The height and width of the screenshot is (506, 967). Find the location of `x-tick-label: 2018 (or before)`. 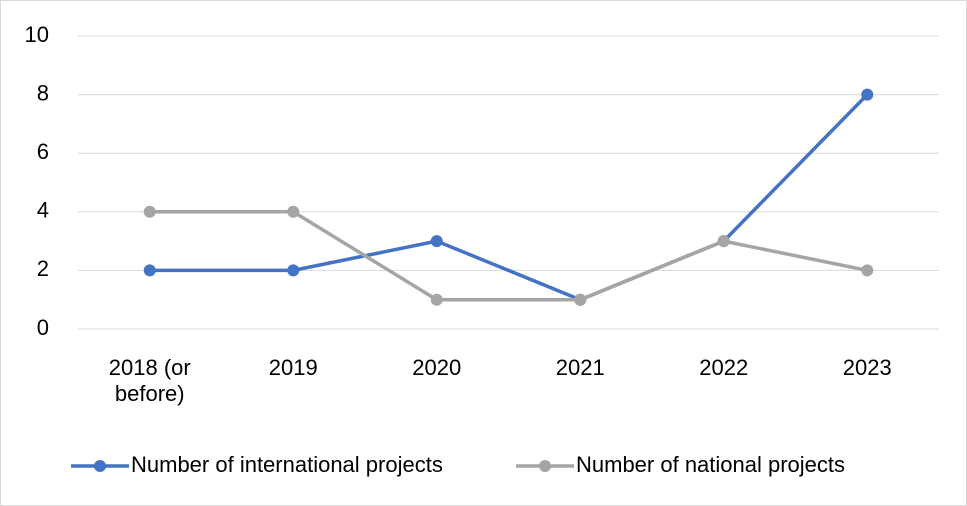

x-tick-label: 2018 (or before) is located at coordinates (149, 380).